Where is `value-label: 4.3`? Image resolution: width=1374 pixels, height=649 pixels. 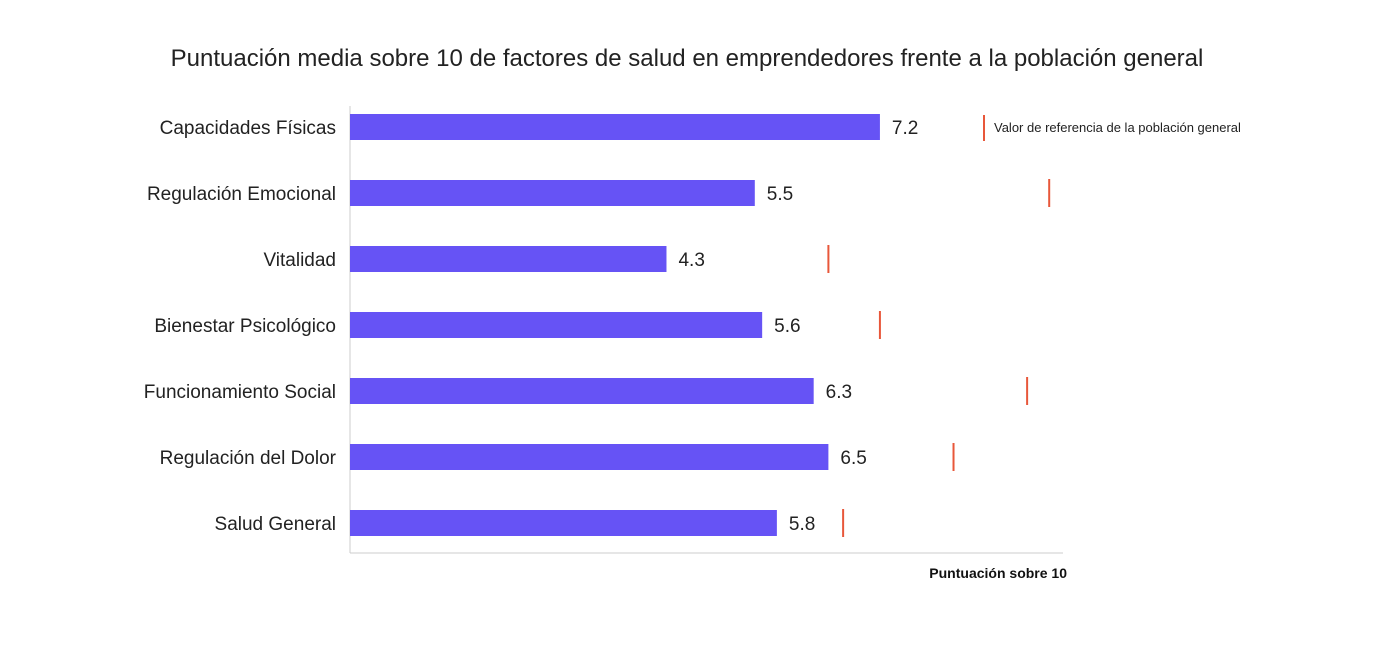 value-label: 4.3 is located at coordinates (691, 260).